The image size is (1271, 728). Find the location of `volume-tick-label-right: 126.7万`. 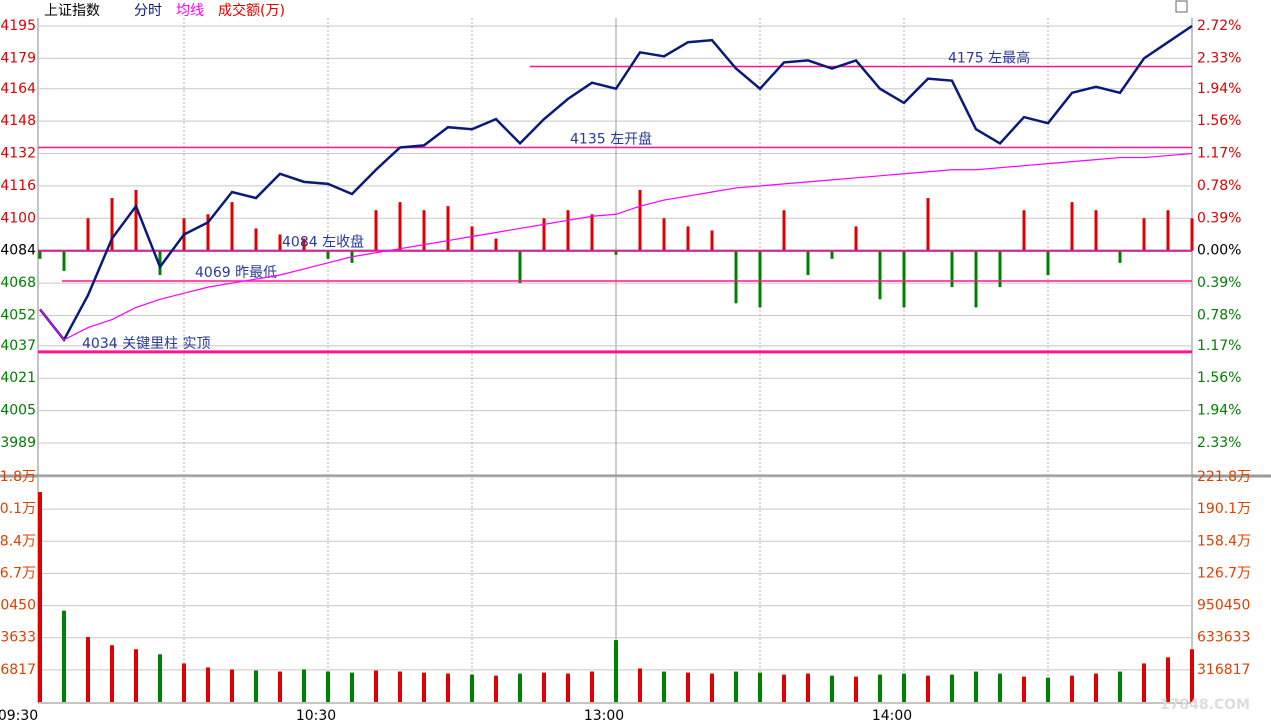

volume-tick-label-right: 126.7万 is located at coordinates (1224, 573).